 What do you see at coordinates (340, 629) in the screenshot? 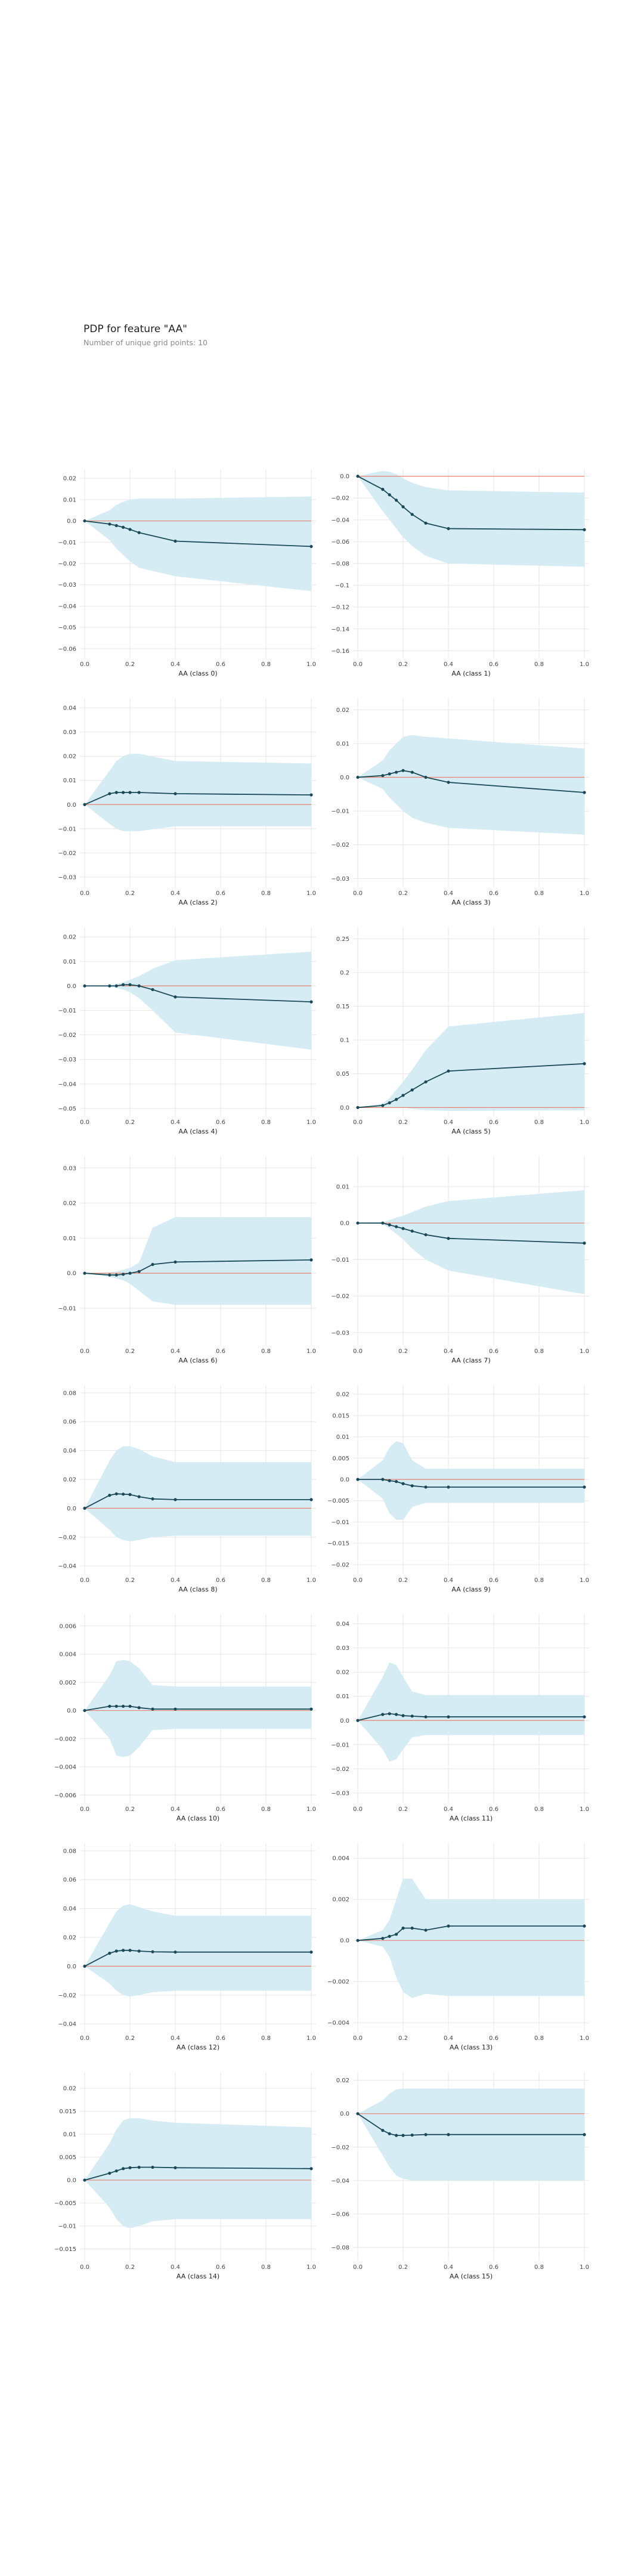
I see `y-tick-label: −0.14` at bounding box center [340, 629].